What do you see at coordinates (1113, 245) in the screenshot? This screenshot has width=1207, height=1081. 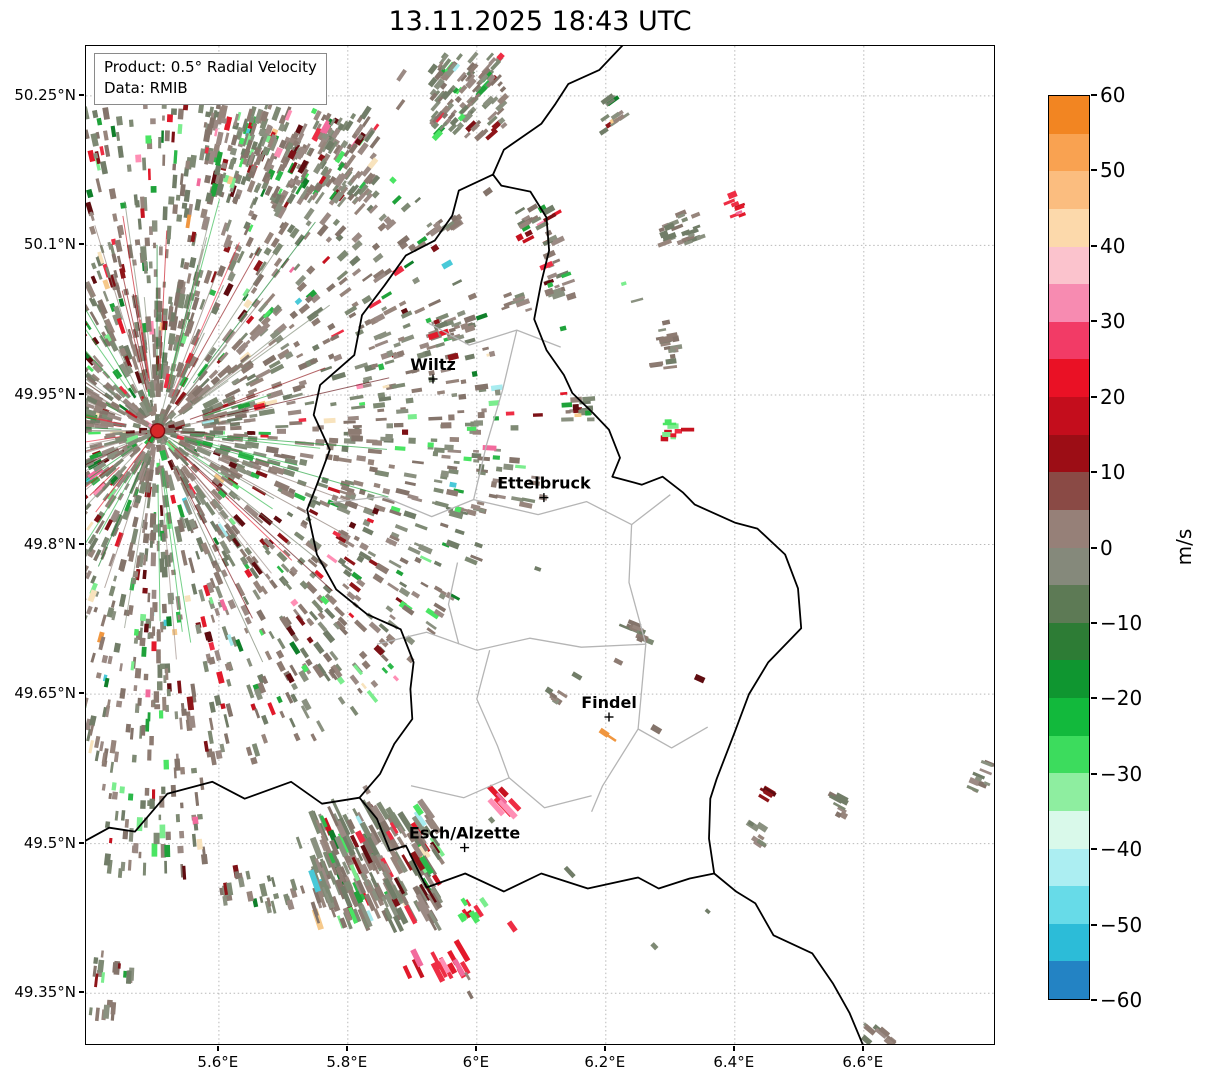 I see `colorbar-tick-label: 40` at bounding box center [1113, 245].